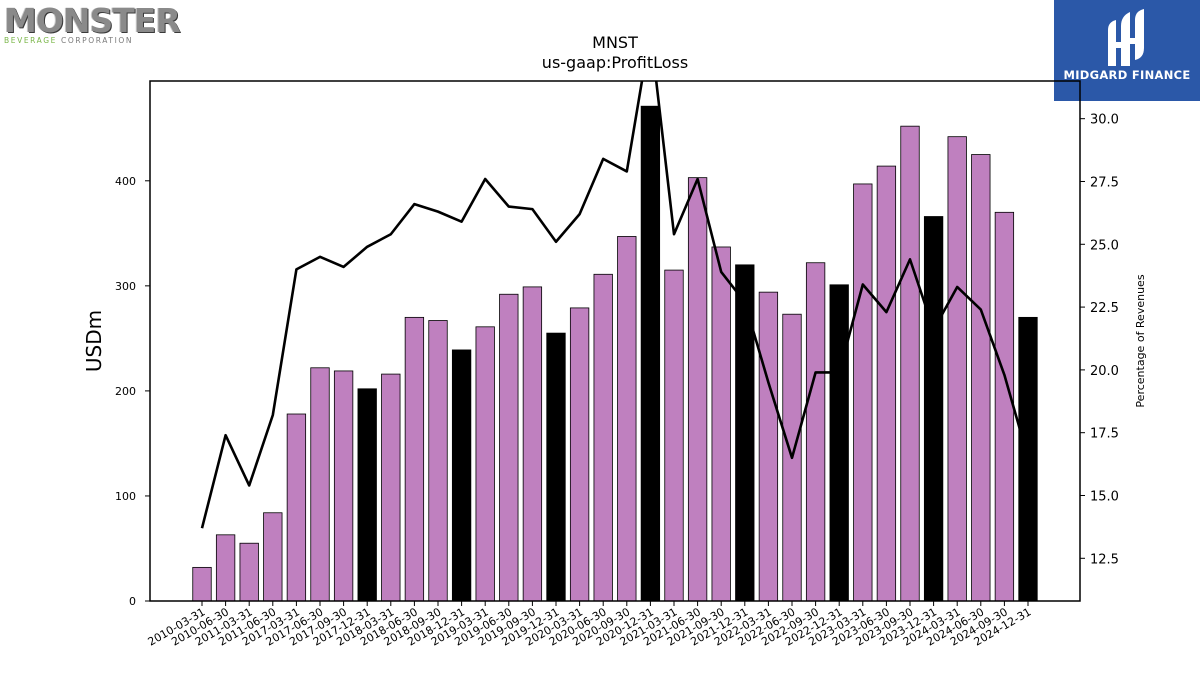 The height and width of the screenshot is (675, 1200). What do you see at coordinates (1104, 559) in the screenshot?
I see `y2-tick-label: 12.5` at bounding box center [1104, 559].